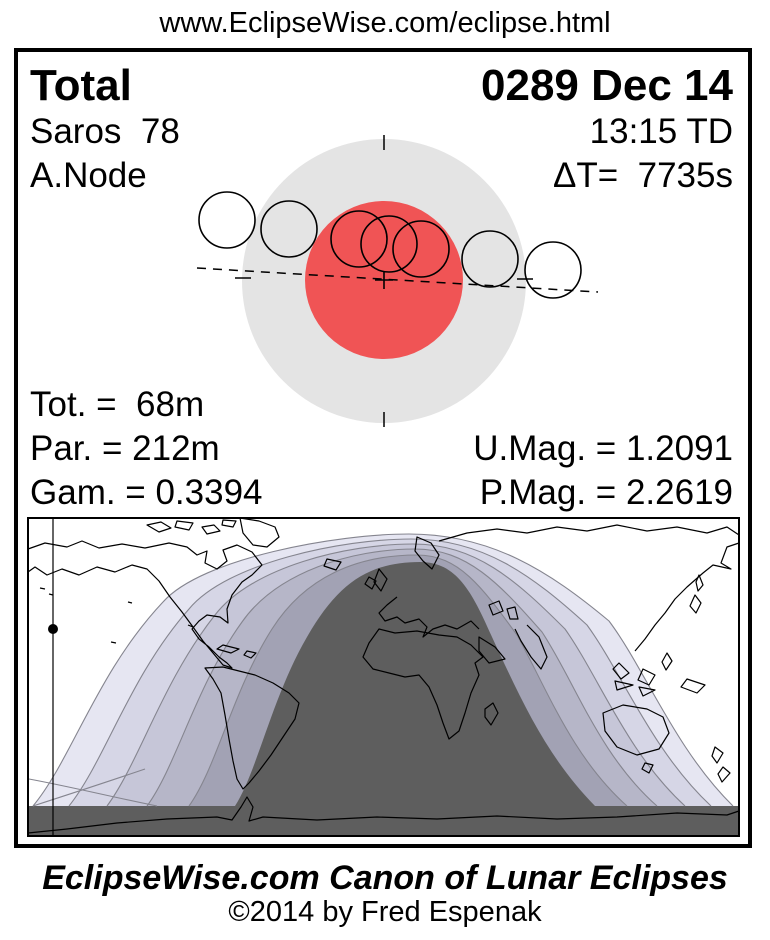 The width and height of the screenshot is (770, 940). What do you see at coordinates (191, 527) in the screenshot?
I see `coast-arctic-islands` at bounding box center [191, 527].